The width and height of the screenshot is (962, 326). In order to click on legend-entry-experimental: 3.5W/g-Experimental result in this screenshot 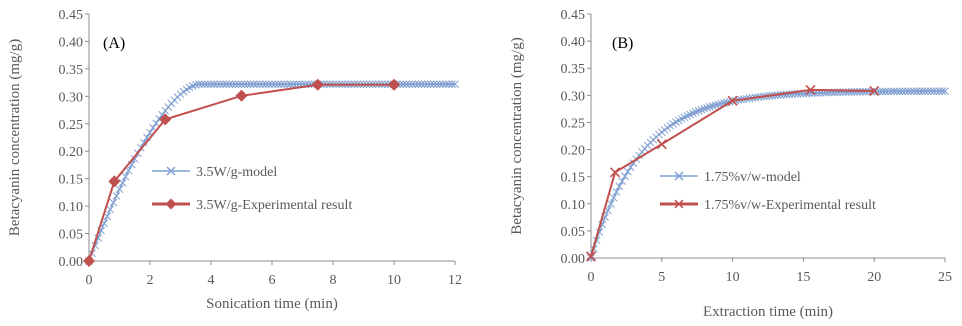, I will do `click(252, 205)`.